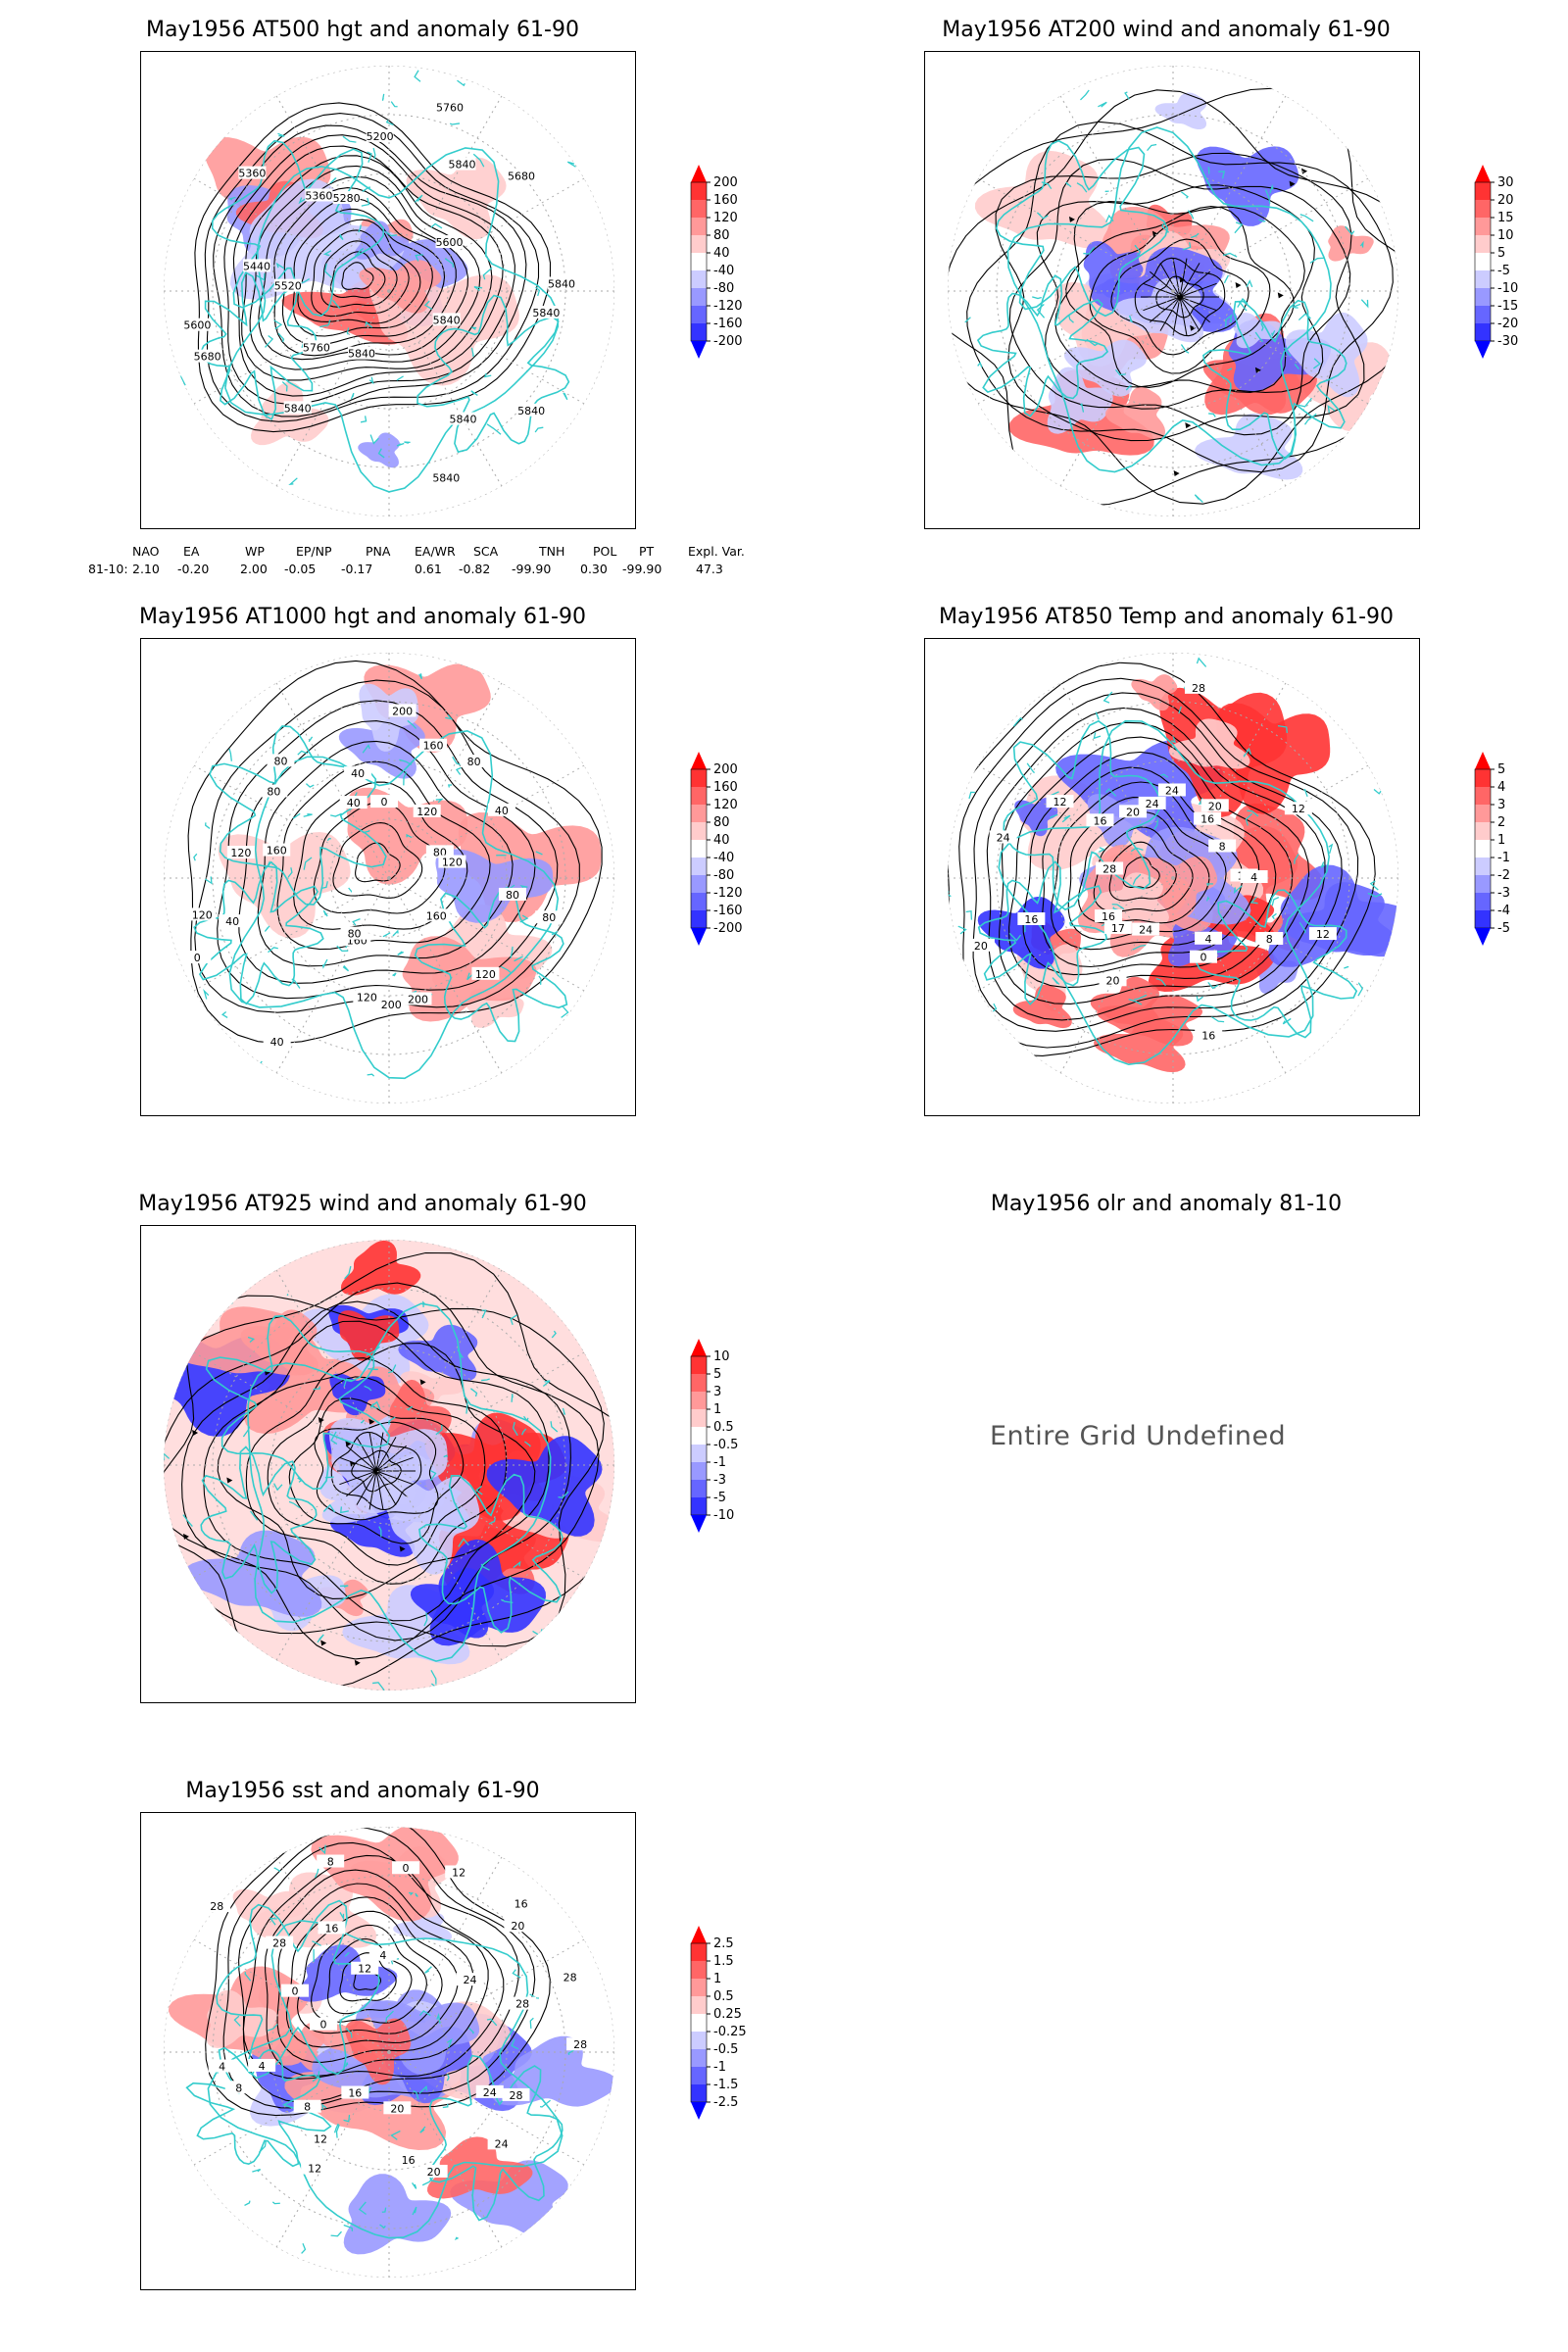  Describe the element at coordinates (1517, 315) in the screenshot. I see `colorbar-at200: 30 20 15 10 5 -5 -10 -15 -20 -30` at that location.